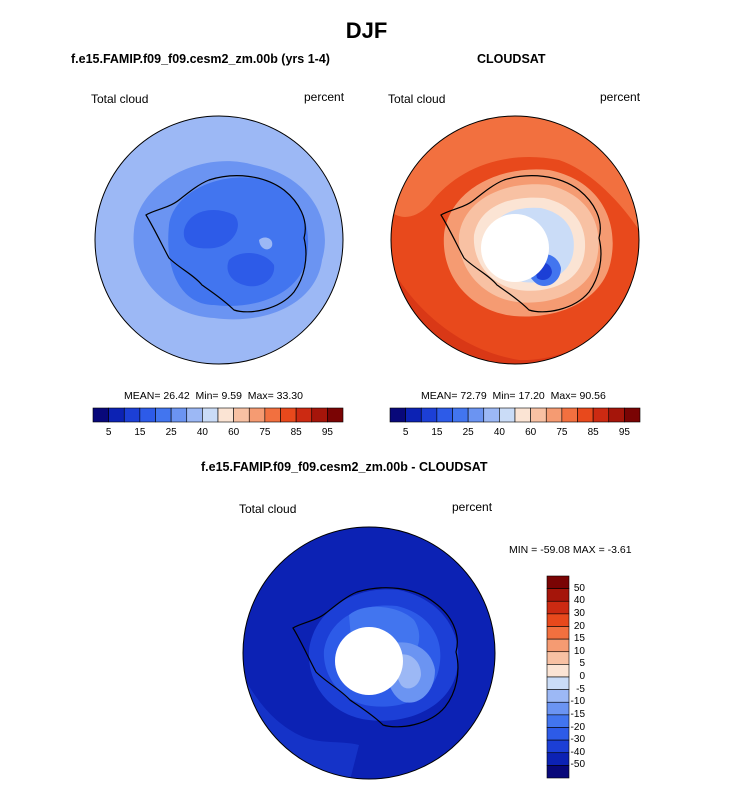 This screenshot has height=788, width=733. What do you see at coordinates (324, 97) in the screenshot?
I see `panel1-units-label: percent` at bounding box center [324, 97].